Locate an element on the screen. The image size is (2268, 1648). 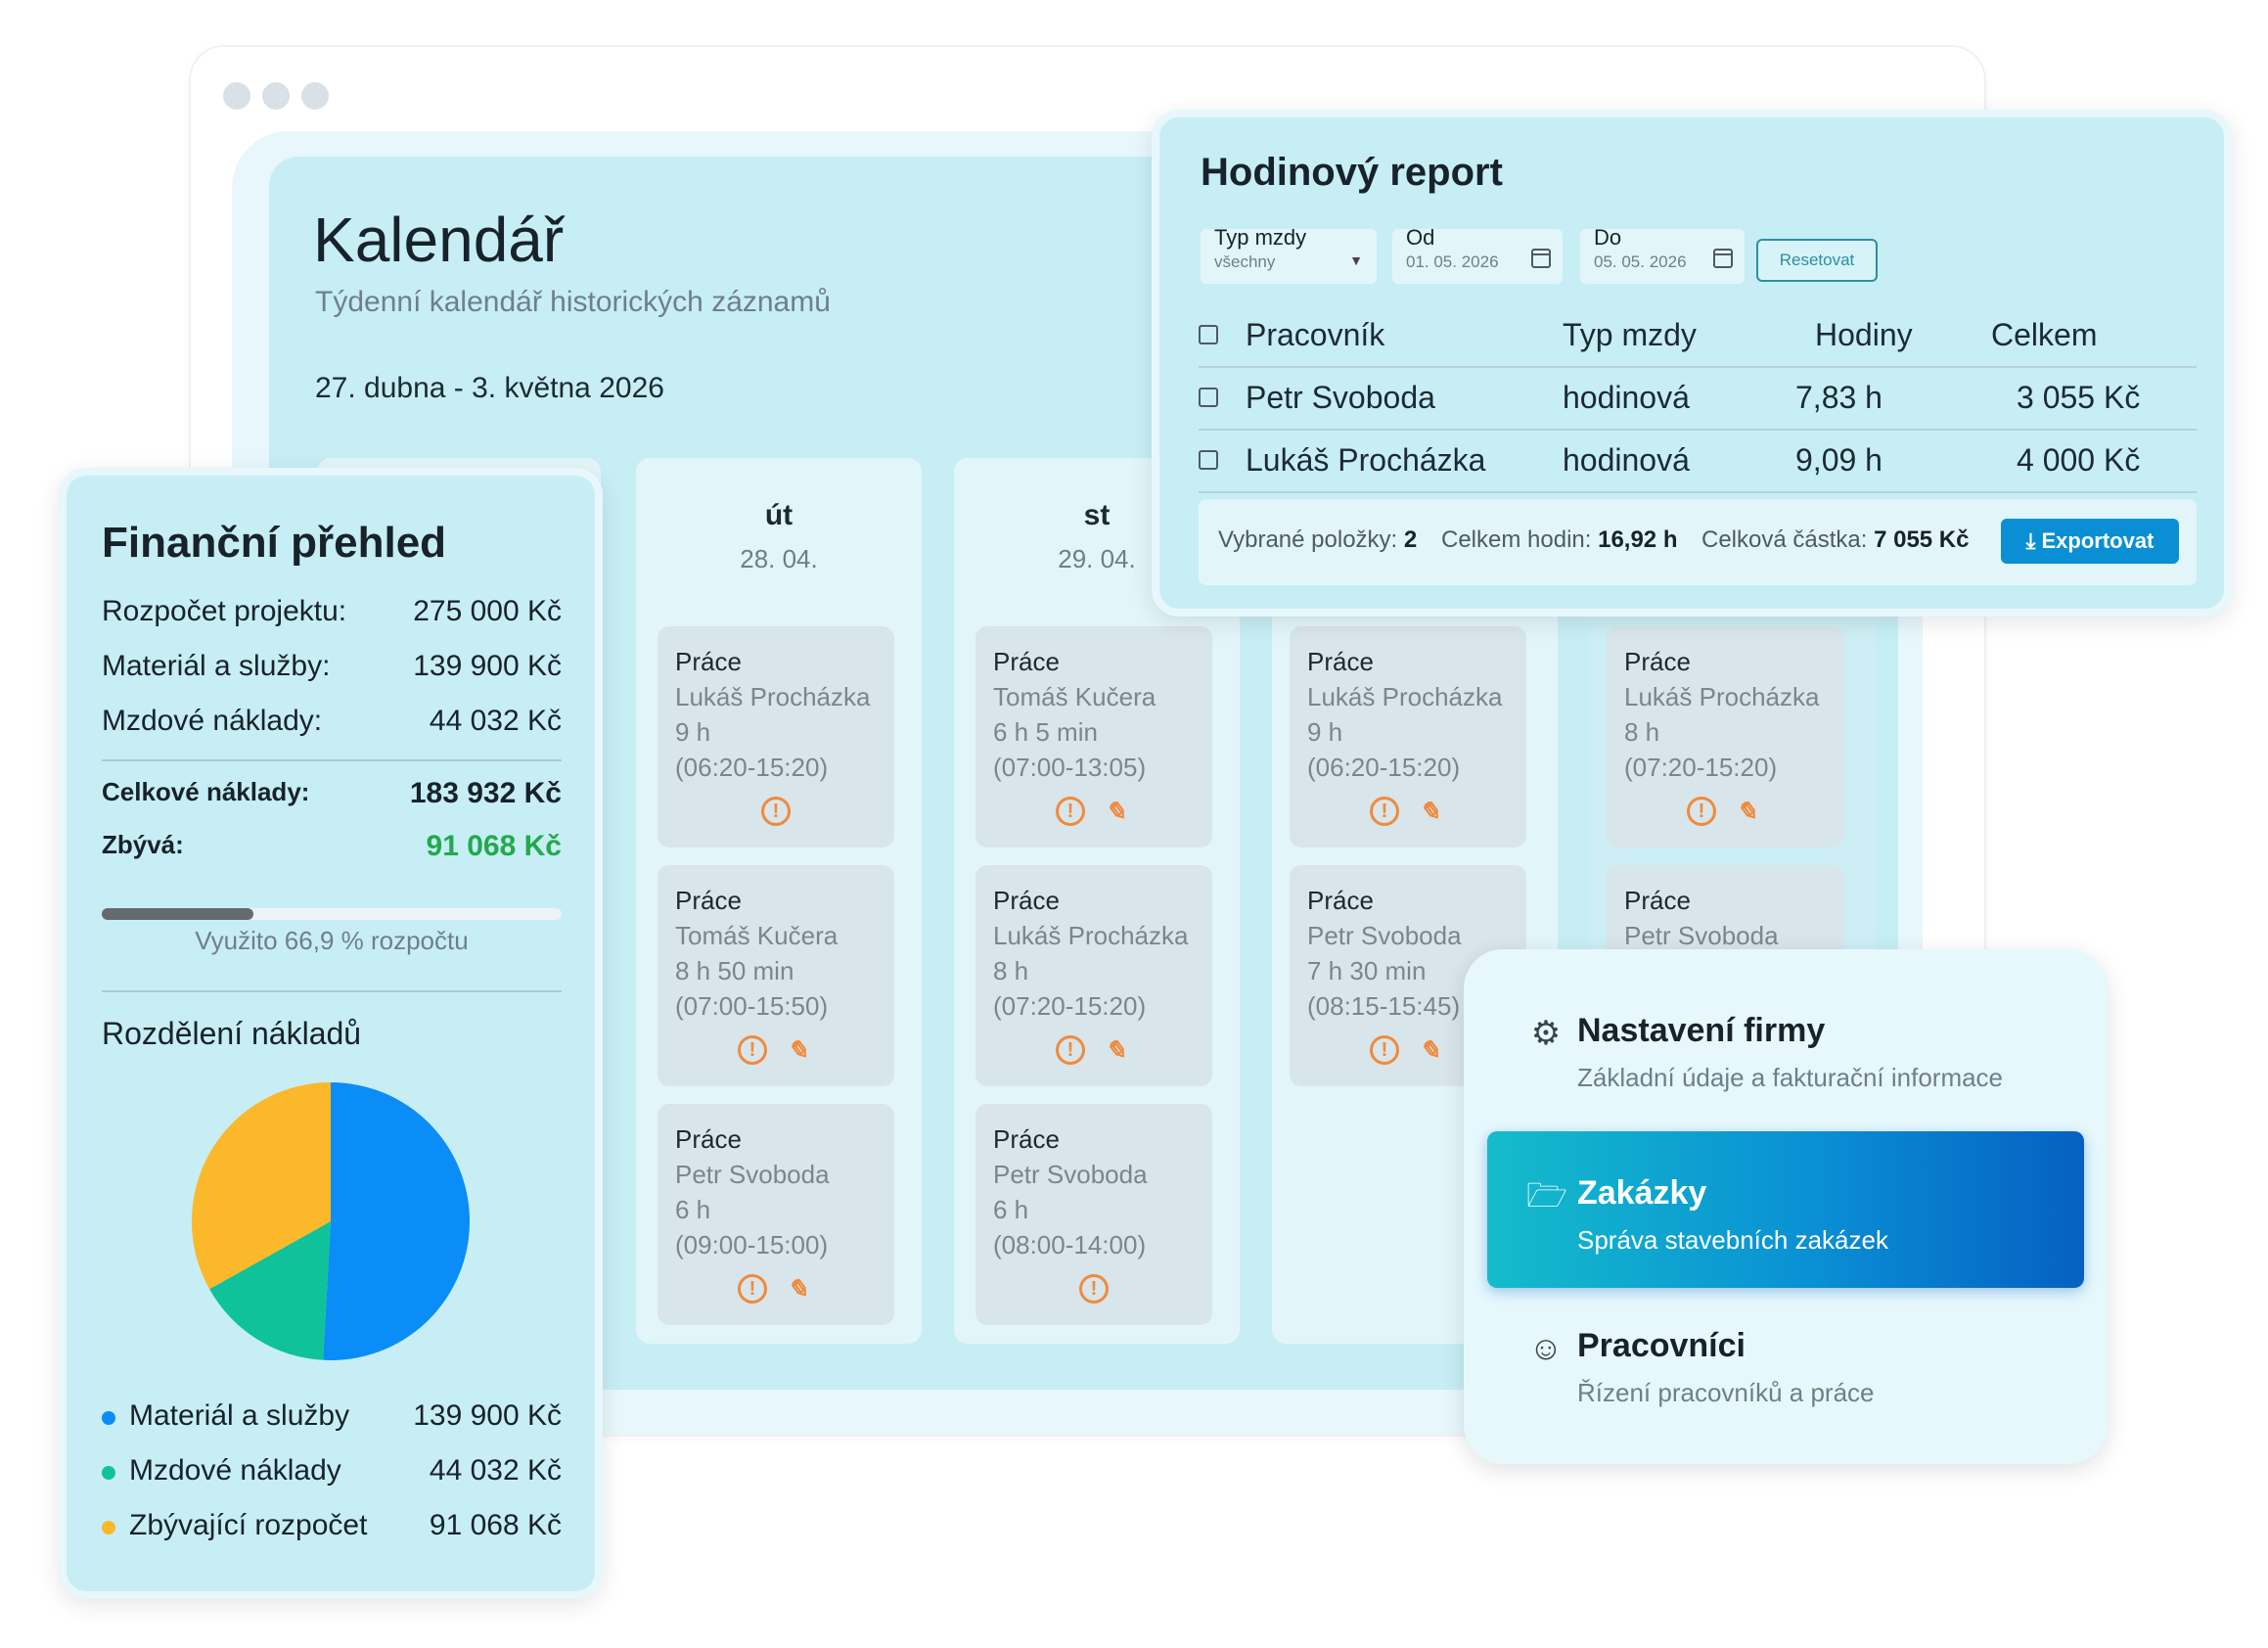
budget-usage-label: Využito 66,9 % rozpočtu is located at coordinates (332, 941).